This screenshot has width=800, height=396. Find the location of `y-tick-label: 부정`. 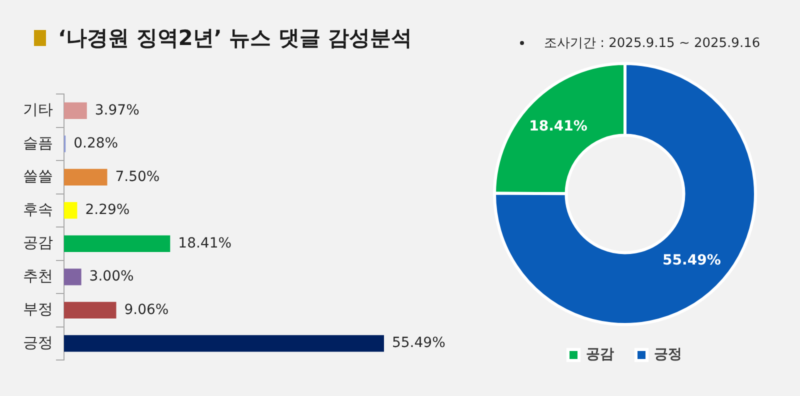

y-tick-label: 부정 is located at coordinates (38, 309).